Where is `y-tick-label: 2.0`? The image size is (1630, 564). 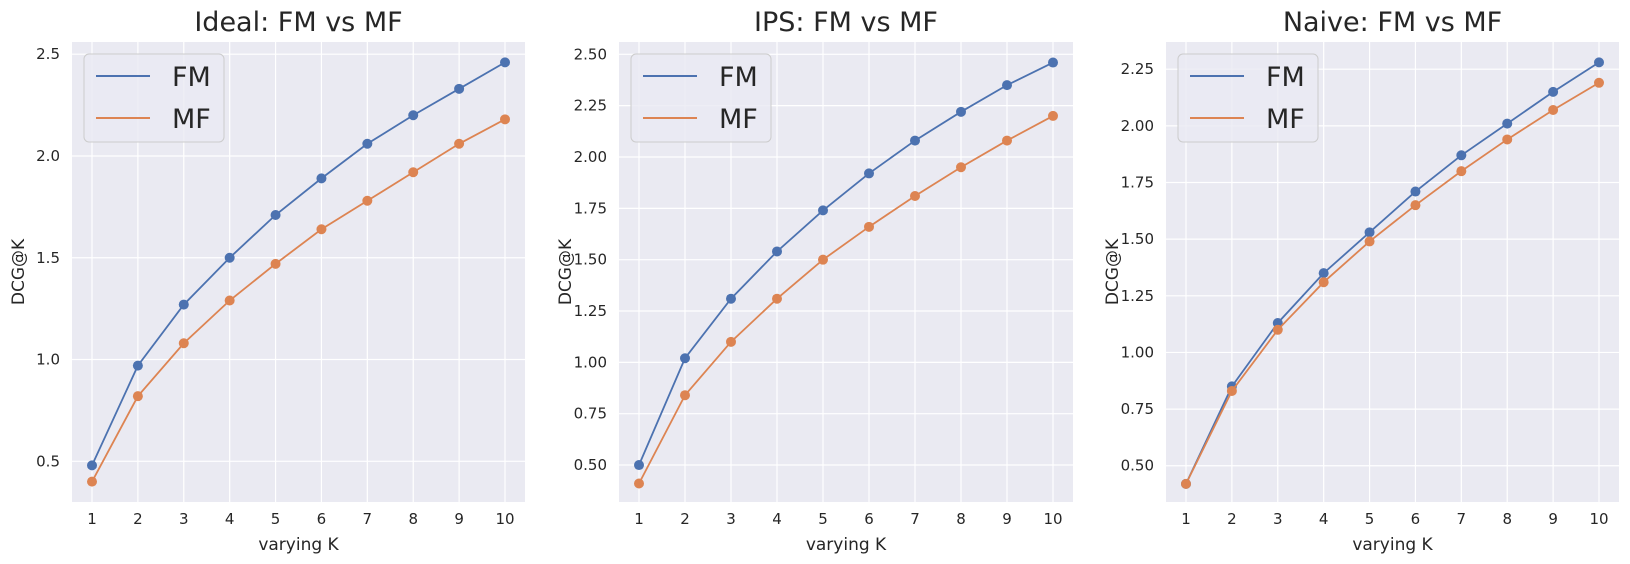
y-tick-label: 2.0 is located at coordinates (48, 156).